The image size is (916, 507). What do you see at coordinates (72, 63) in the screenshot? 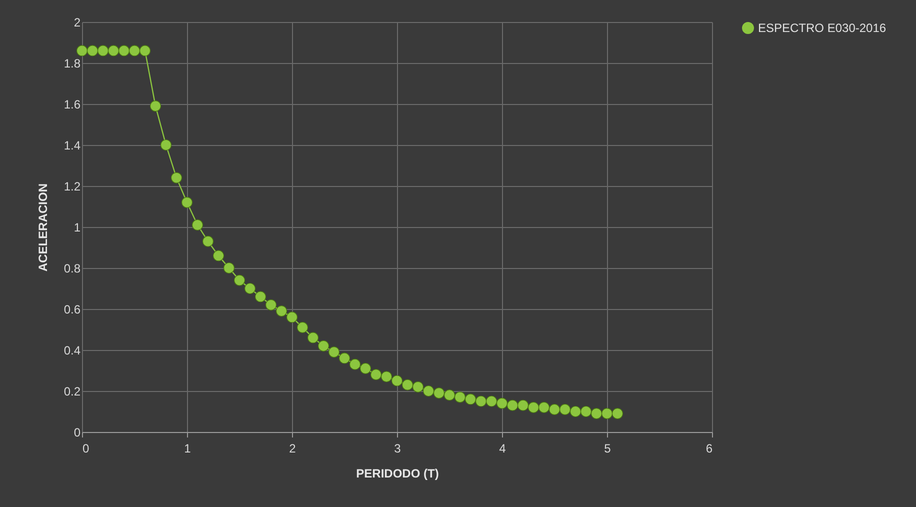
I see `y-tick-label: 1.8` at bounding box center [72, 63].